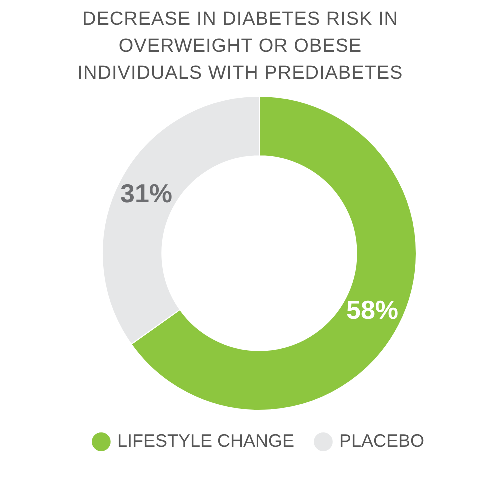 The width and height of the screenshot is (481, 481). What do you see at coordinates (206, 440) in the screenshot?
I see `legend-label: LIFESTYLE CHANGE` at bounding box center [206, 440].